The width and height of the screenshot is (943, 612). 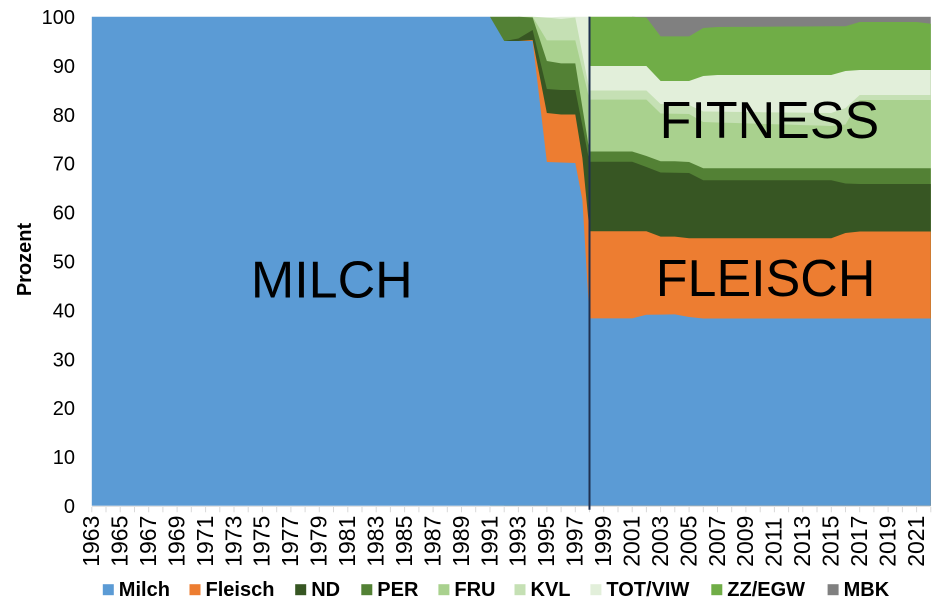 I want to click on svg-text: 2009, so click(x=745, y=541).